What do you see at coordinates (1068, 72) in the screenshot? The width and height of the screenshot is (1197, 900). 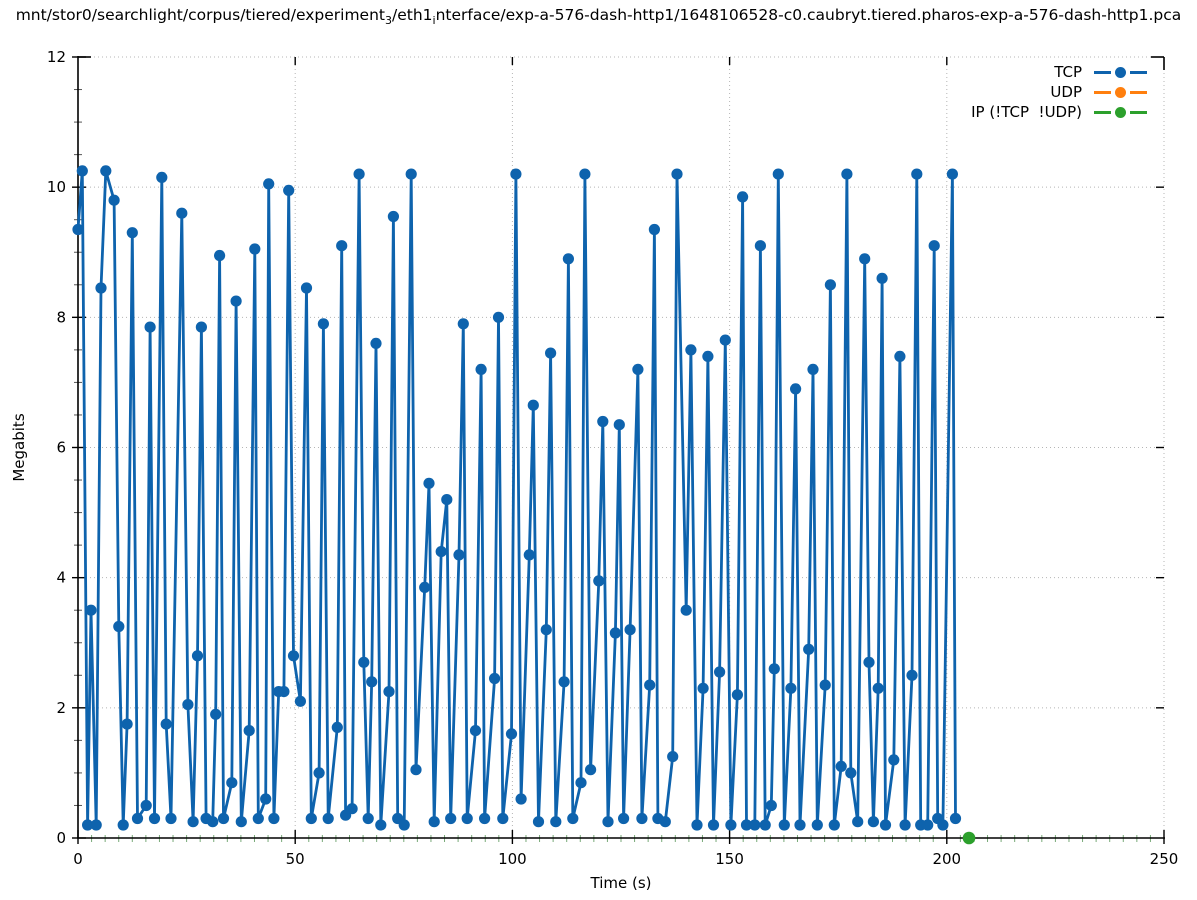 I see `legend-label: TCP` at bounding box center [1068, 72].